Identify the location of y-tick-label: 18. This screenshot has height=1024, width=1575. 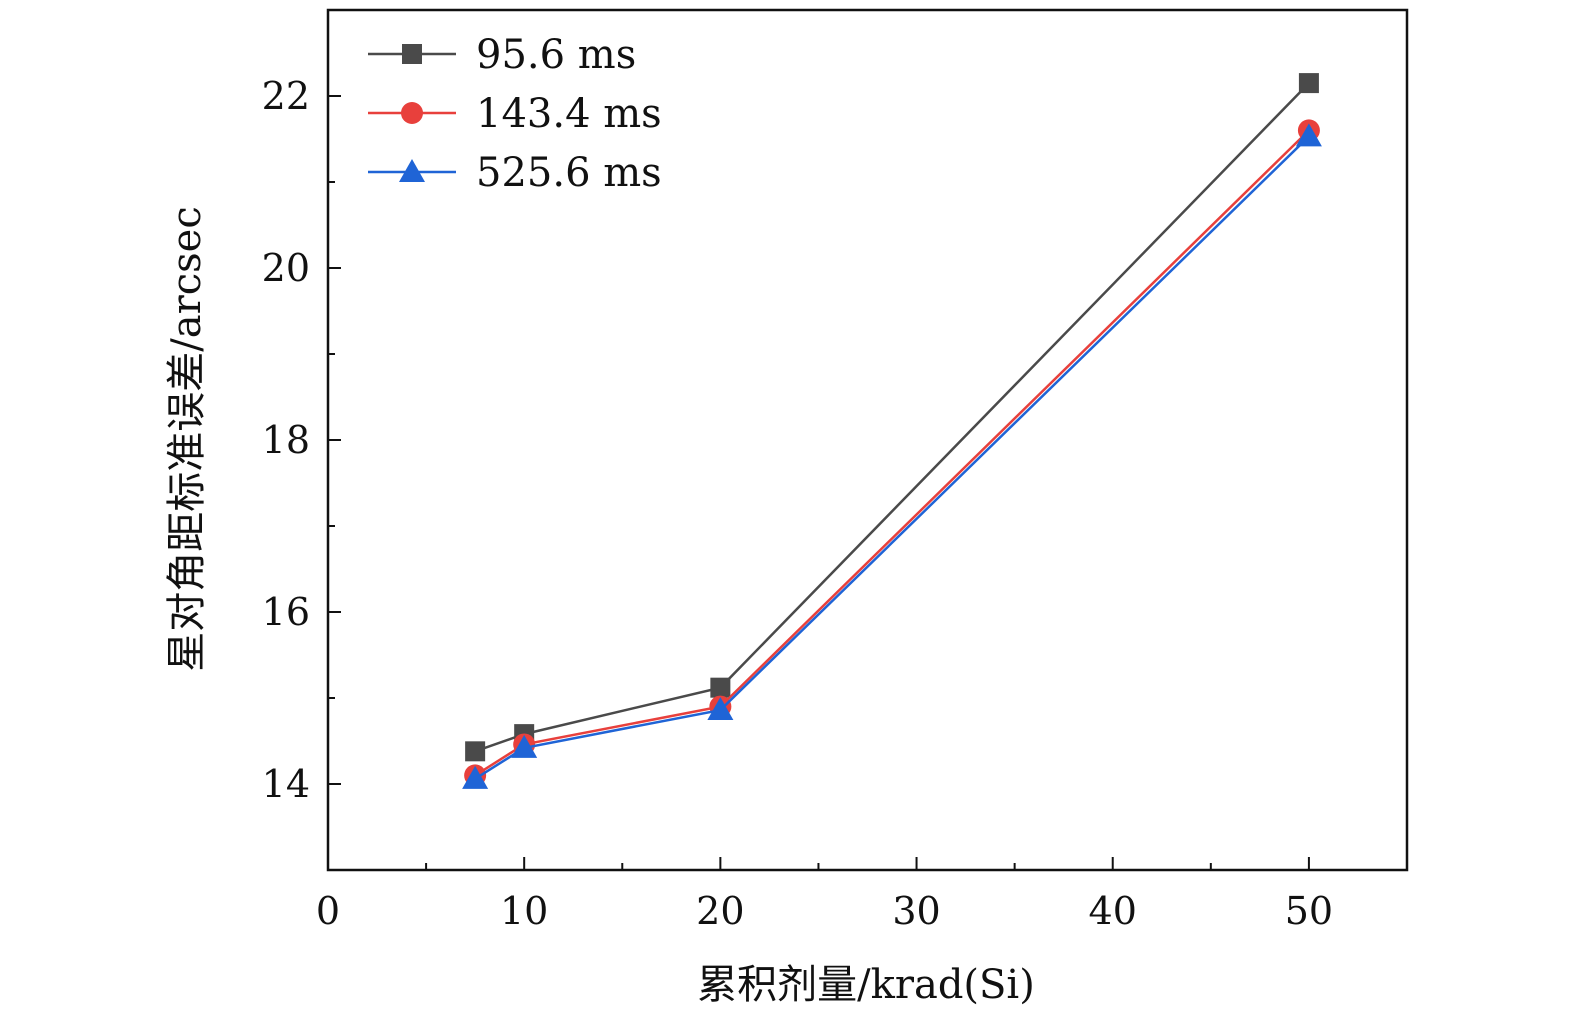
(286, 440).